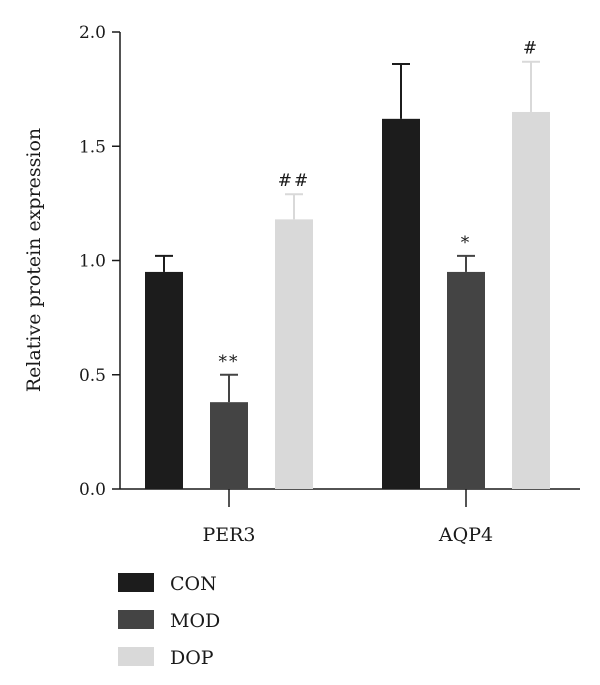 This screenshot has height=685, width=600. Describe the element at coordinates (92, 147) in the screenshot. I see `y-tick-label: 1.5` at that location.